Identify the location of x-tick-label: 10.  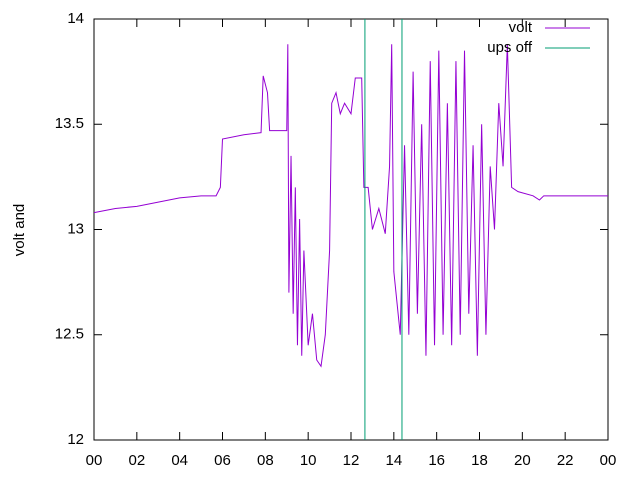
(308, 460).